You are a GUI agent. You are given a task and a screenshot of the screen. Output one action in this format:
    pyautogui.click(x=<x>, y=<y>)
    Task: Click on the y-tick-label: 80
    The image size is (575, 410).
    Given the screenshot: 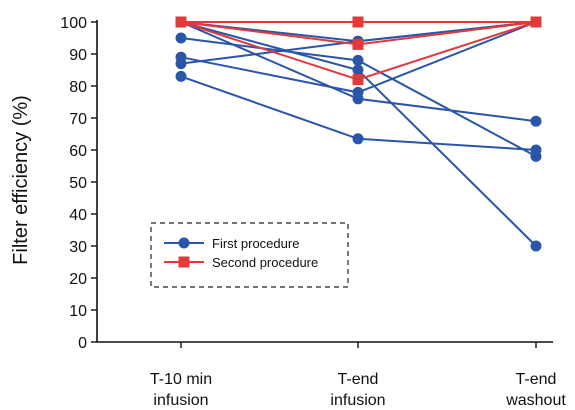 What is the action you would take?
    pyautogui.click(x=78, y=87)
    